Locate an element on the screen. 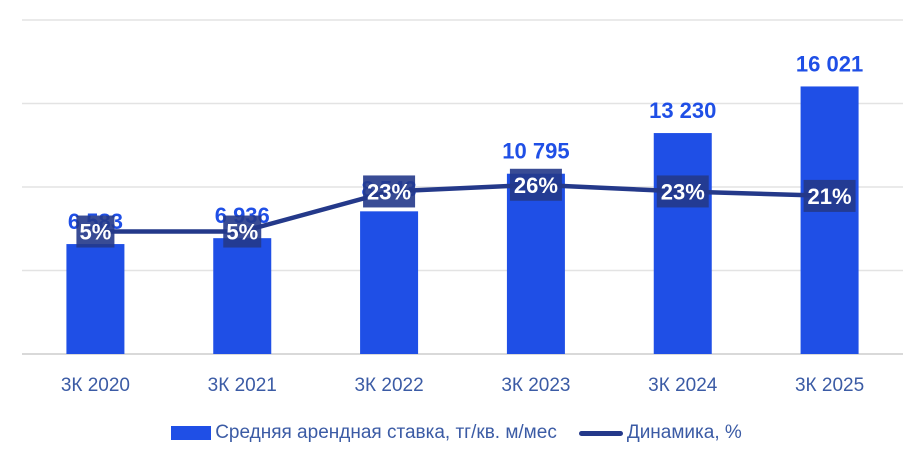 This screenshot has height=459, width=913. bar-value-label: 16 021 is located at coordinates (829, 63).